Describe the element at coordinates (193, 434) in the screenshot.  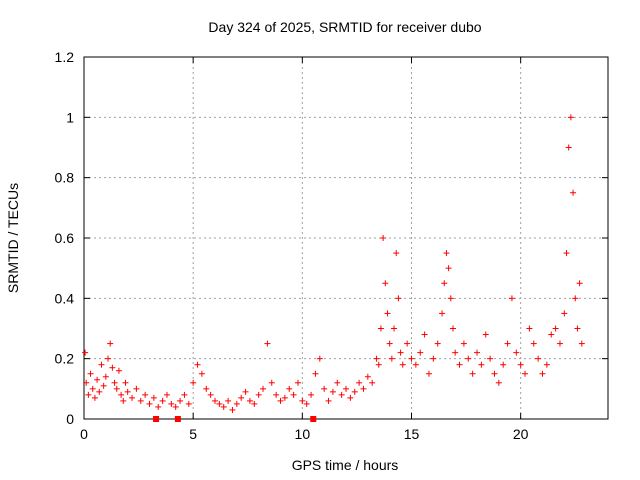
I see `x-tick-label: 5` at that location.